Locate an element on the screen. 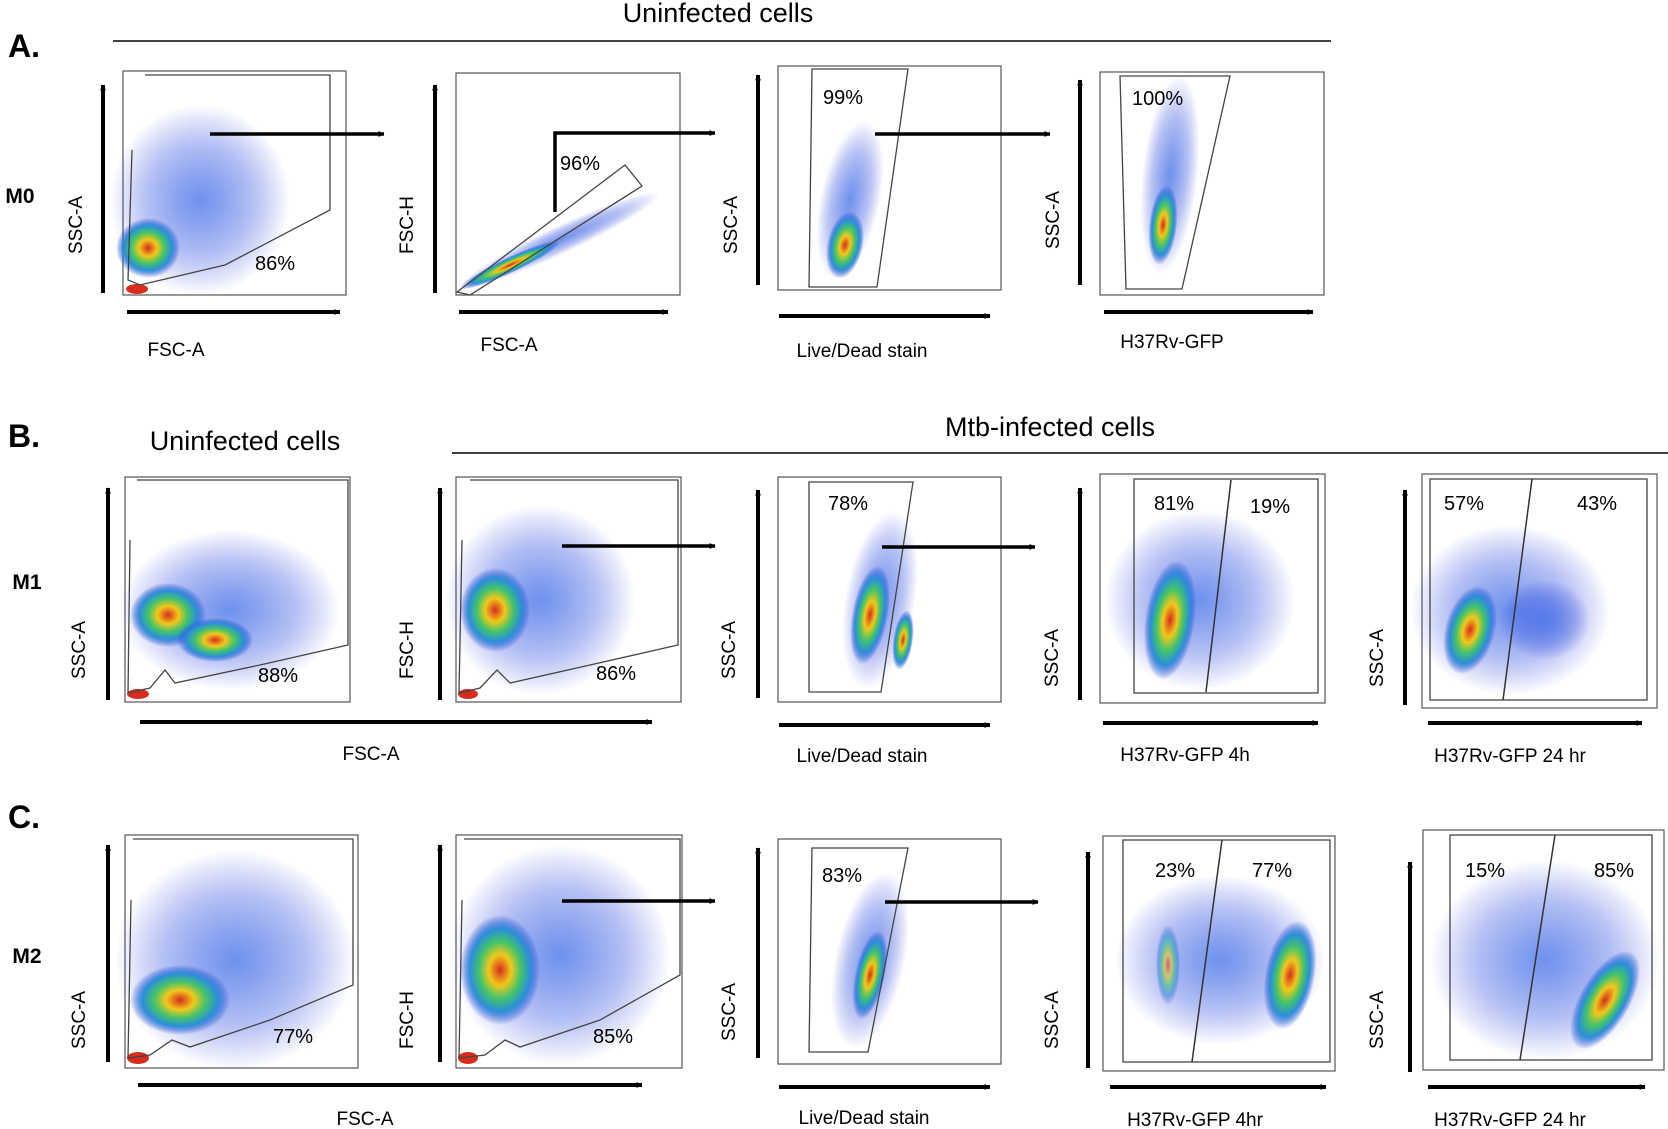  panel-letter-b: B. is located at coordinates (24, 436).